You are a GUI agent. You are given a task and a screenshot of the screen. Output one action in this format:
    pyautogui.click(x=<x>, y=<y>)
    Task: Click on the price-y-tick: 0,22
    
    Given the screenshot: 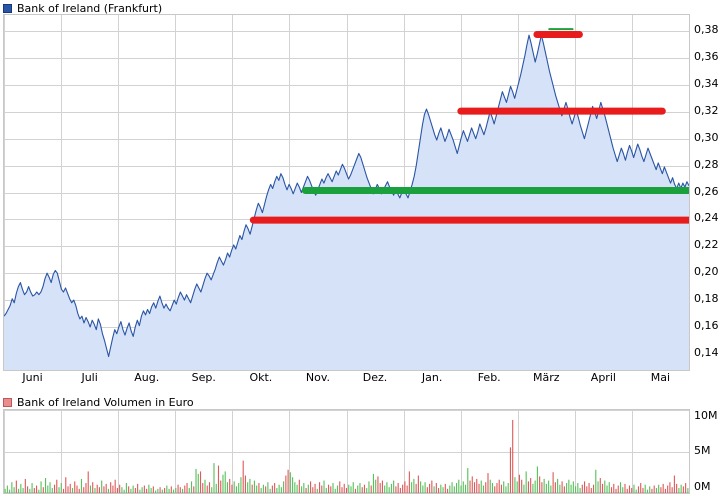 What is the action you would take?
    pyautogui.click(x=706, y=245)
    